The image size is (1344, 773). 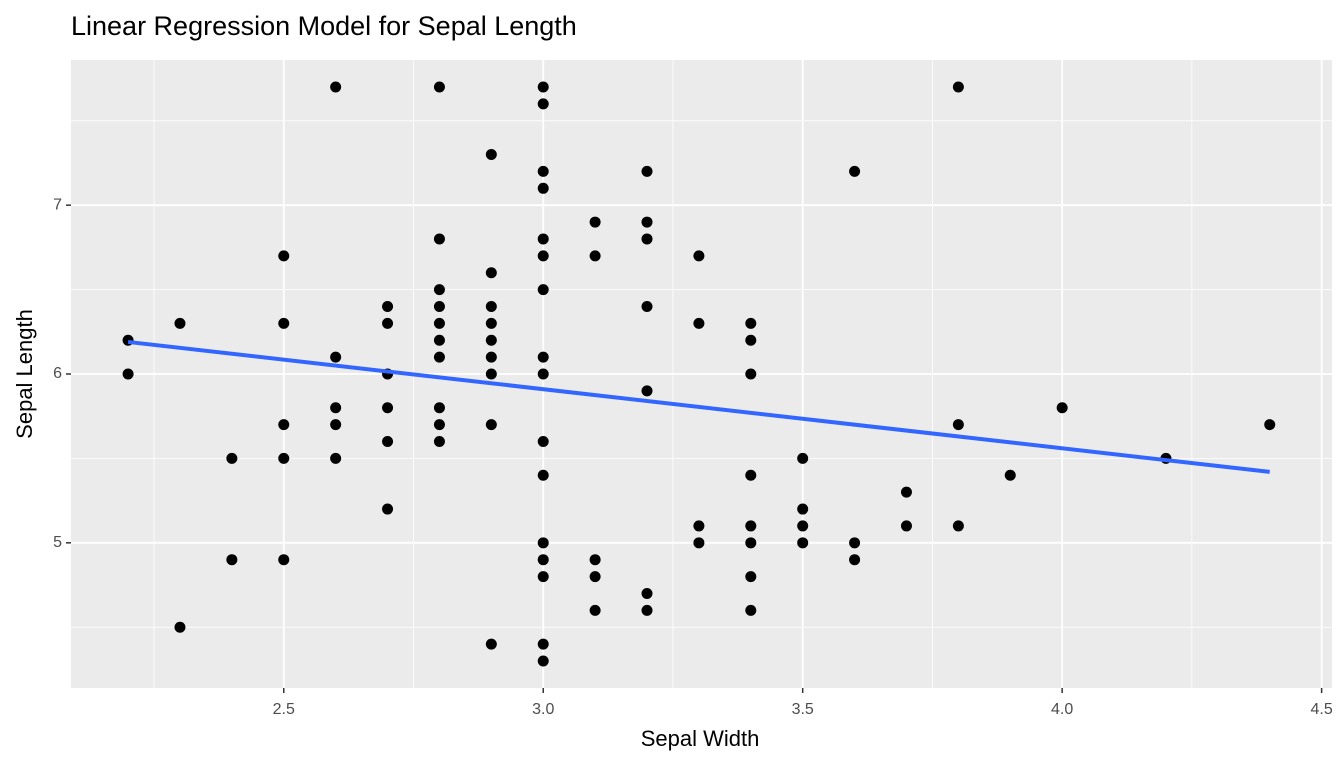 I want to click on chart-title: Linear Regression Model for Sepal Length, so click(x=324, y=26).